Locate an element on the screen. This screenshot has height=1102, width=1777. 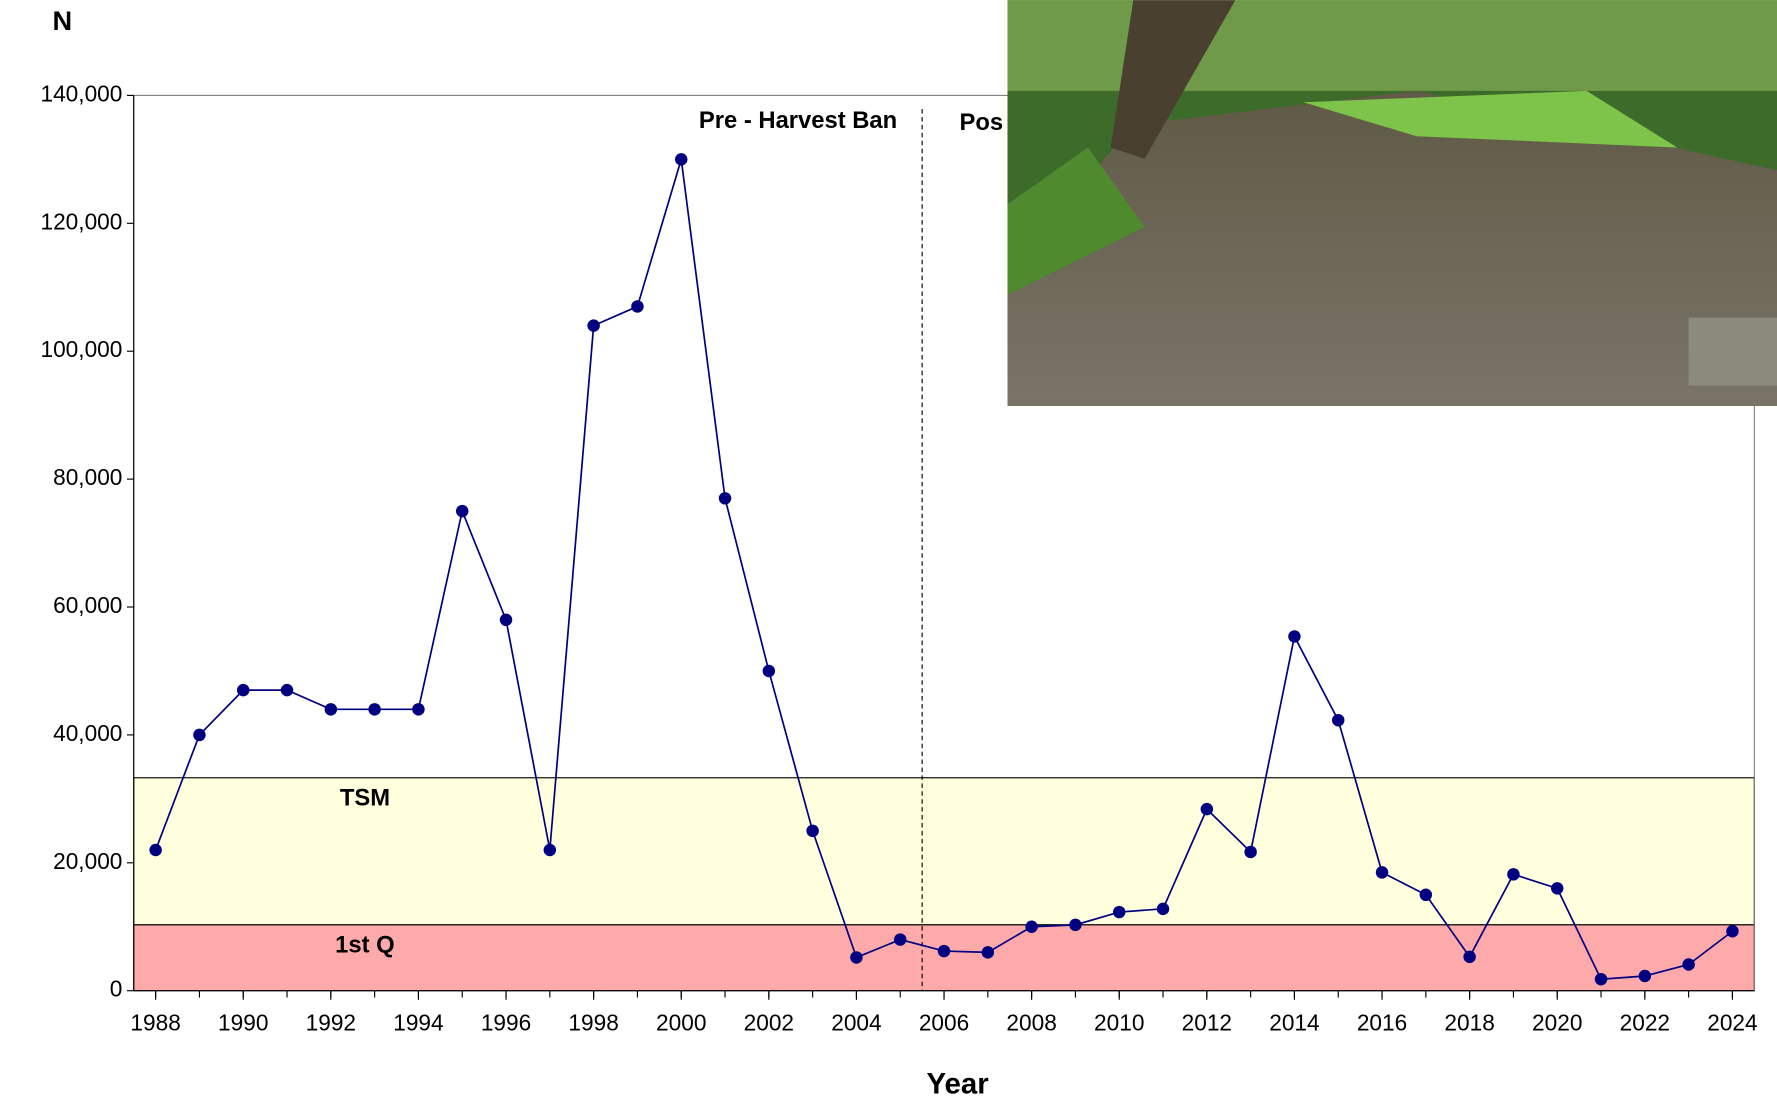
x-tick-label: 2024 is located at coordinates (1732, 1023).